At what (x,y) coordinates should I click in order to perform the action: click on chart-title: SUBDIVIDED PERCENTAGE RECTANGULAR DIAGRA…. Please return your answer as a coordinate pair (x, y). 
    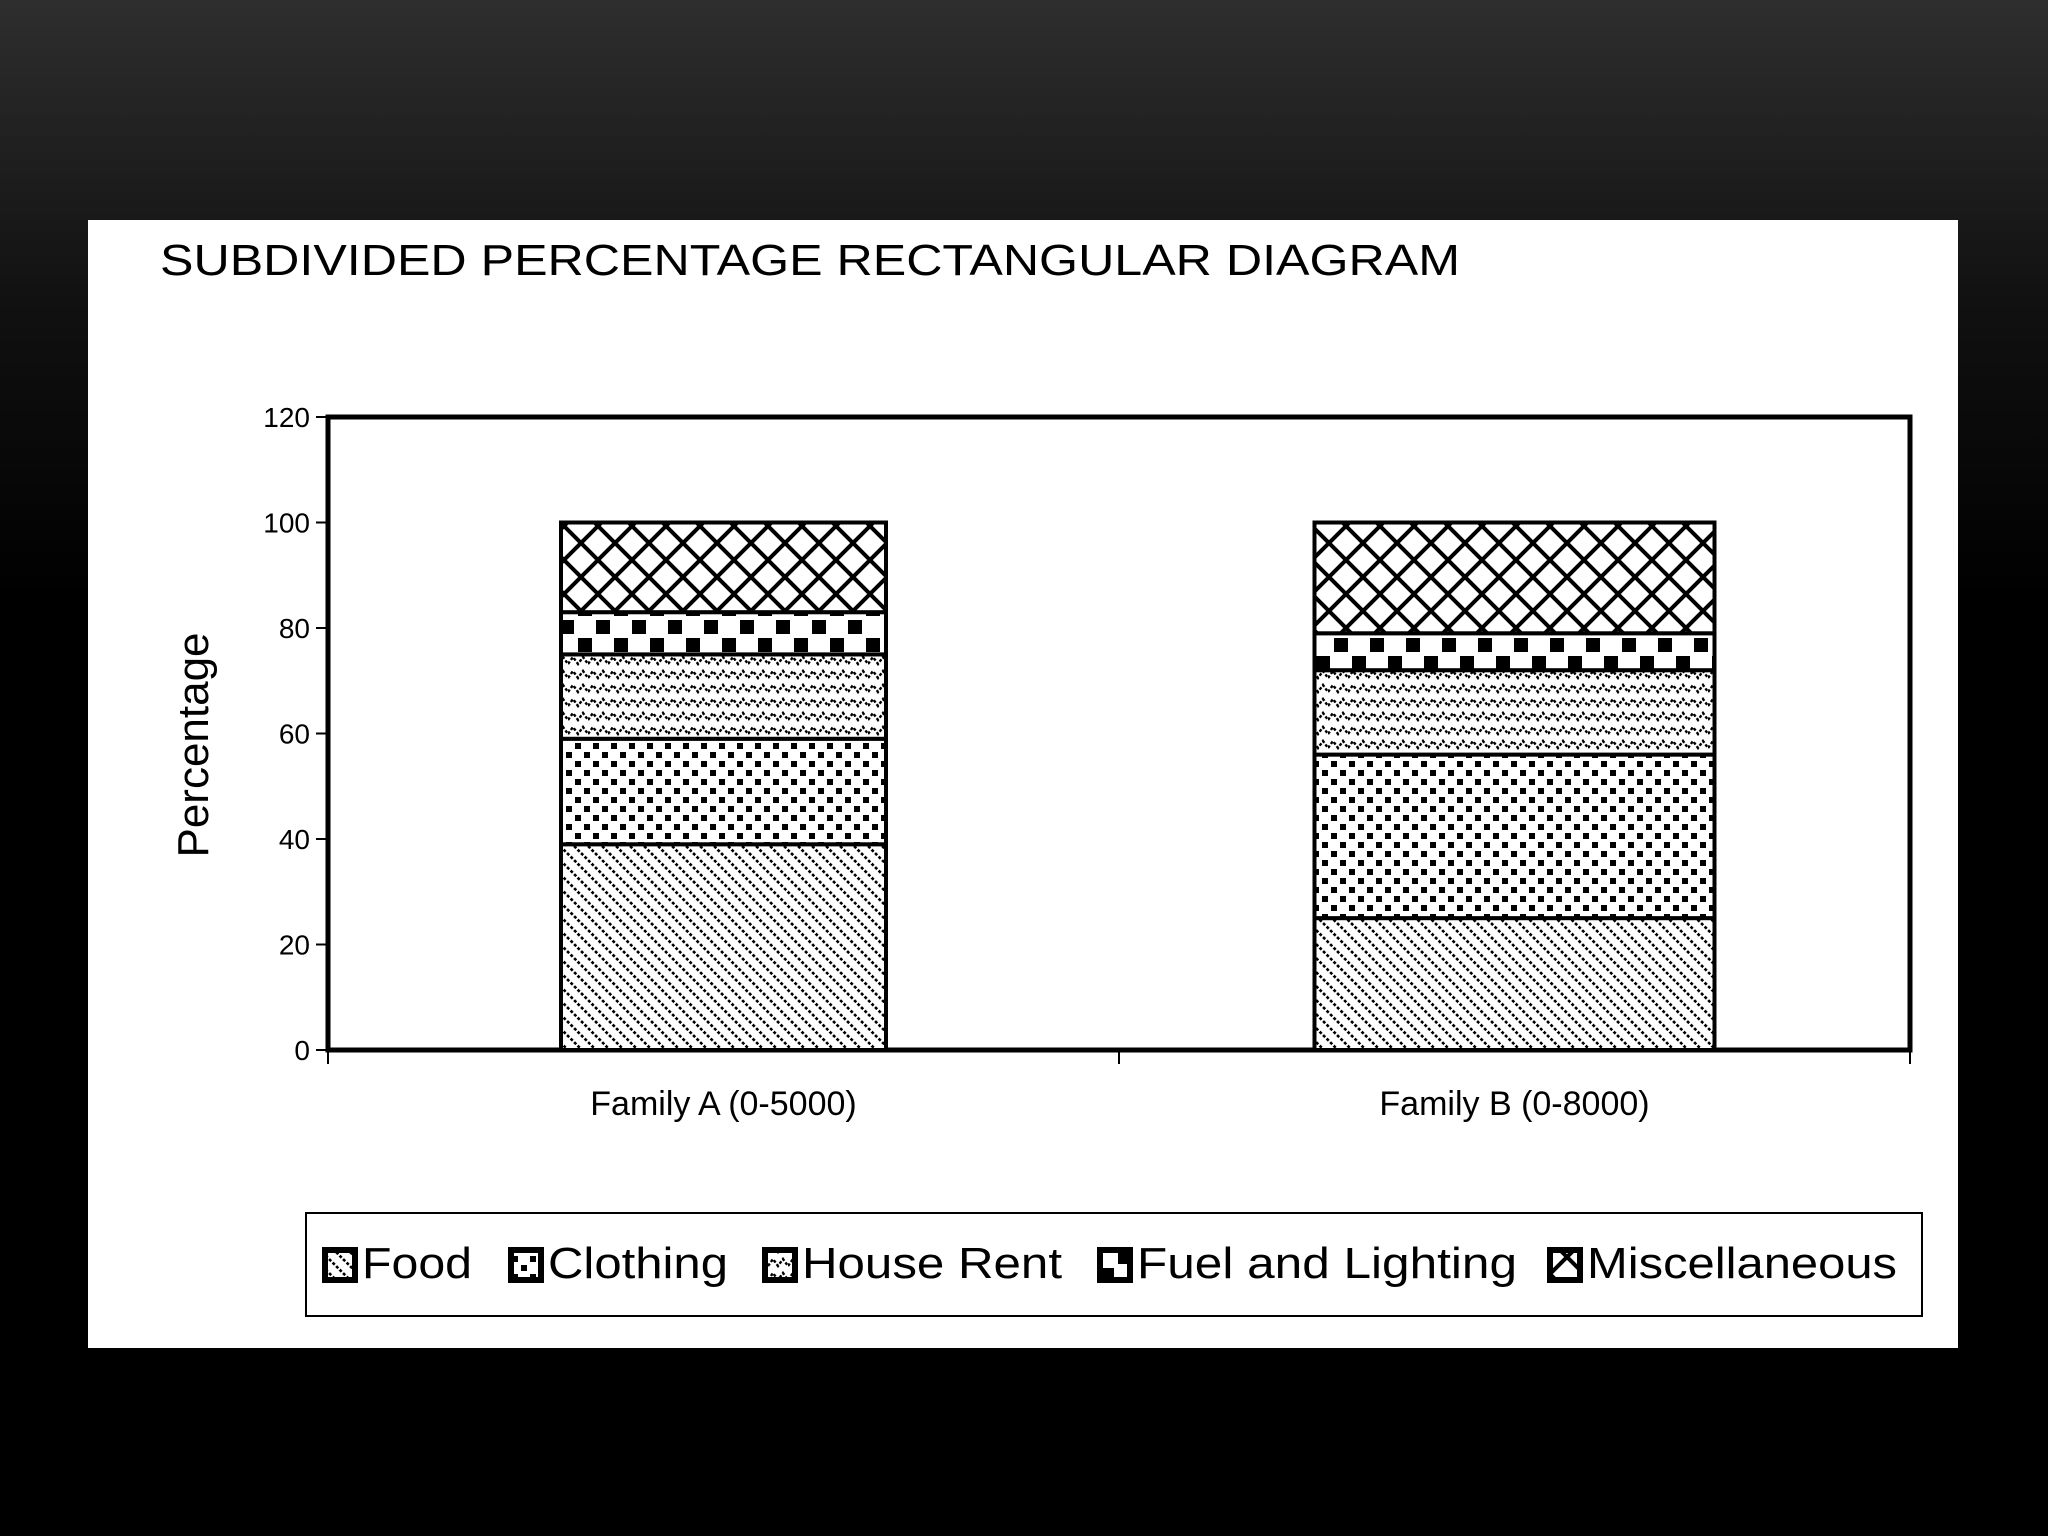
    Looking at the image, I should click on (810, 260).